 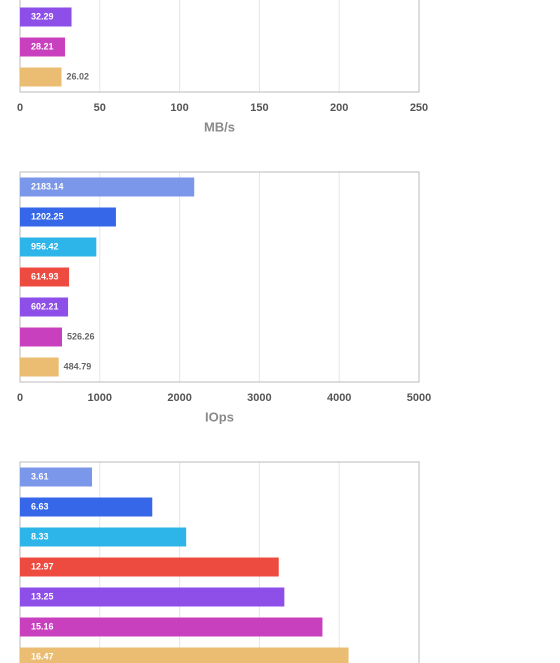 What do you see at coordinates (42, 16) in the screenshot?
I see `value-label: 32.29` at bounding box center [42, 16].